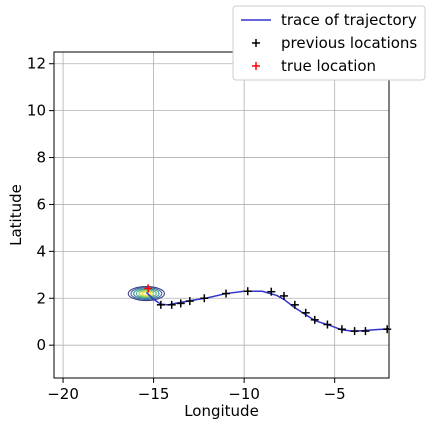 Image resolution: width=432 pixels, height=436 pixels. What do you see at coordinates (221, 411) in the screenshot?
I see `x-axis-label: Longitude` at bounding box center [221, 411].